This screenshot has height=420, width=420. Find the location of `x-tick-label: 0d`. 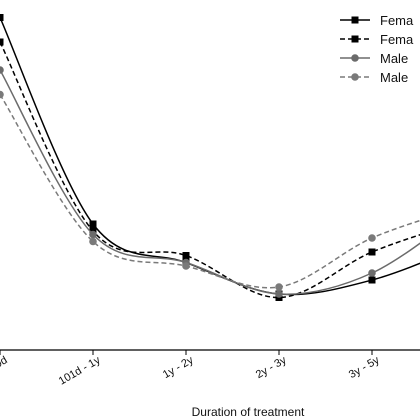

x-tick-label: 0d is located at coordinates (4, 362).